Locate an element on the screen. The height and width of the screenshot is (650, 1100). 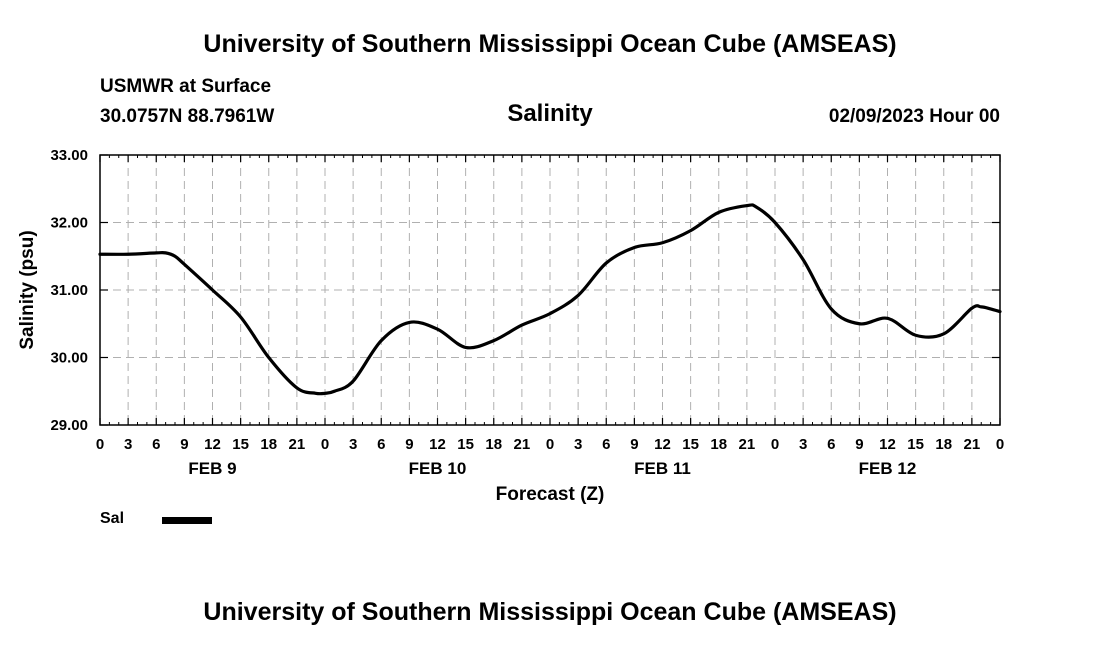
y-tick-label: 31.00 is located at coordinates (69, 290).